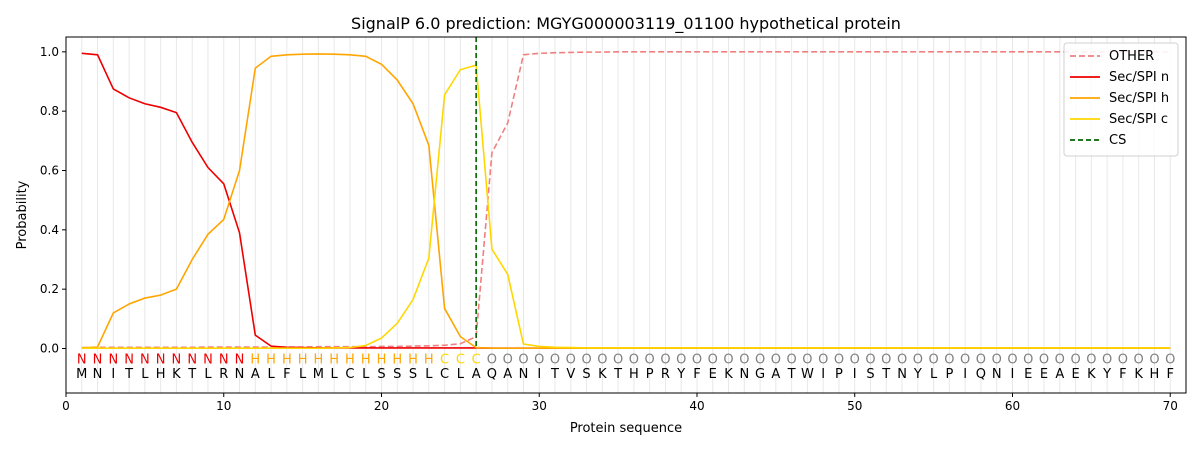  Describe the element at coordinates (1138, 119) in the screenshot. I see `legend-entry: Sec/SPI c` at that location.